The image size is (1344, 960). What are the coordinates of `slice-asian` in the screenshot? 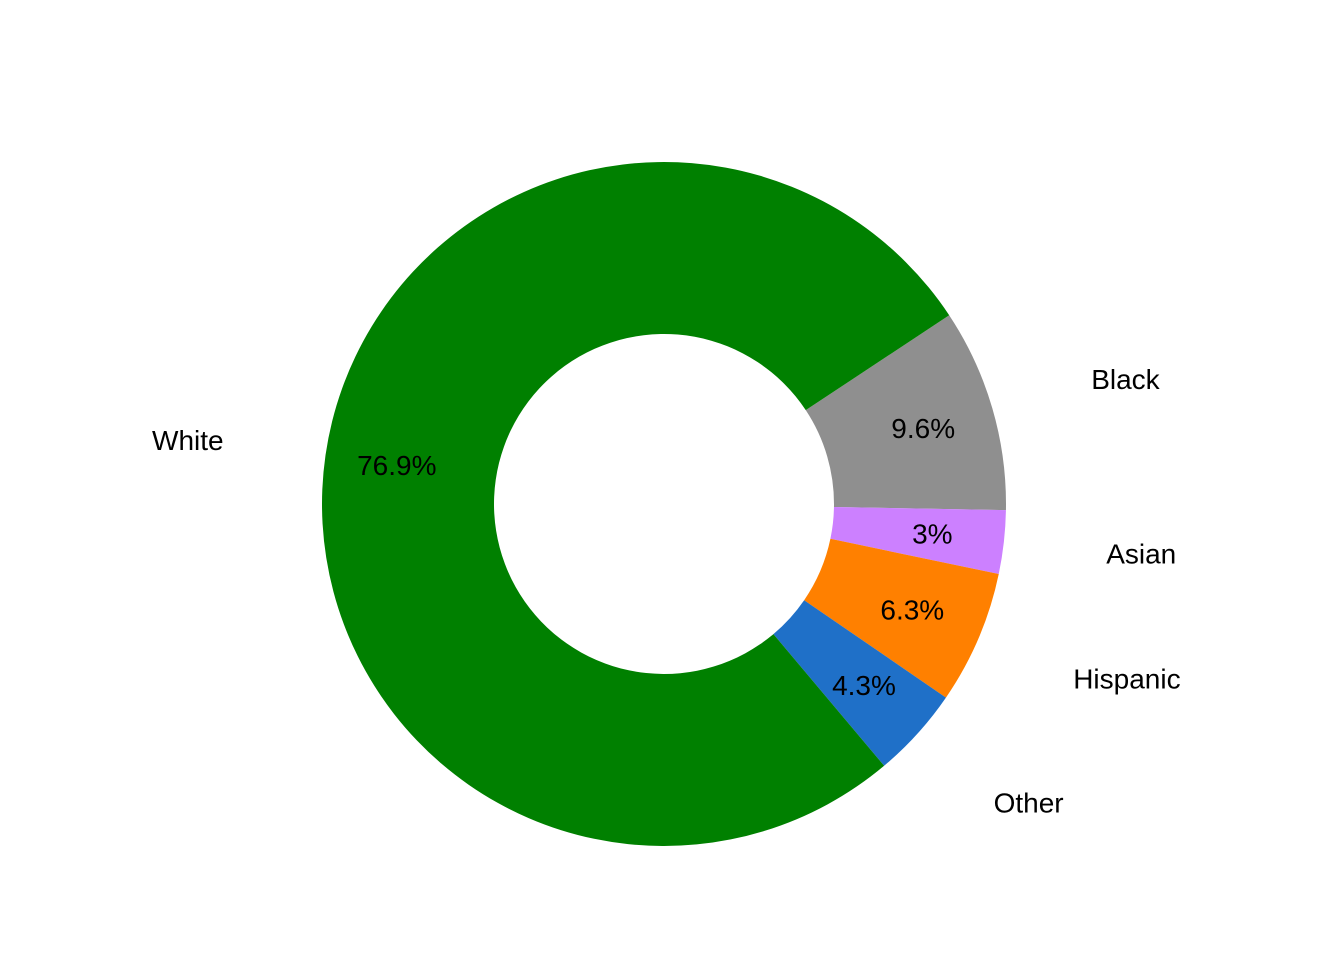 It's located at (918, 541).